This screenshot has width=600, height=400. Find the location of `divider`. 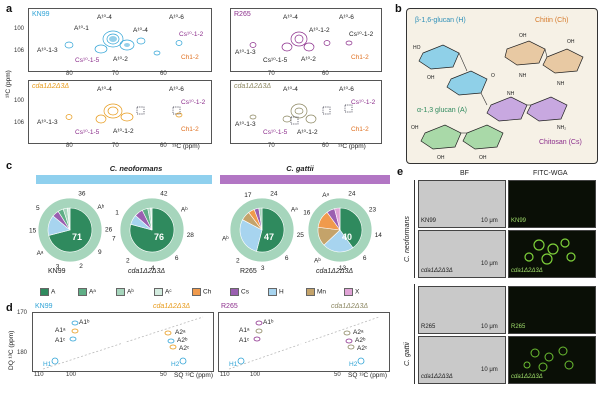

divider is located at coordinates (414, 229).